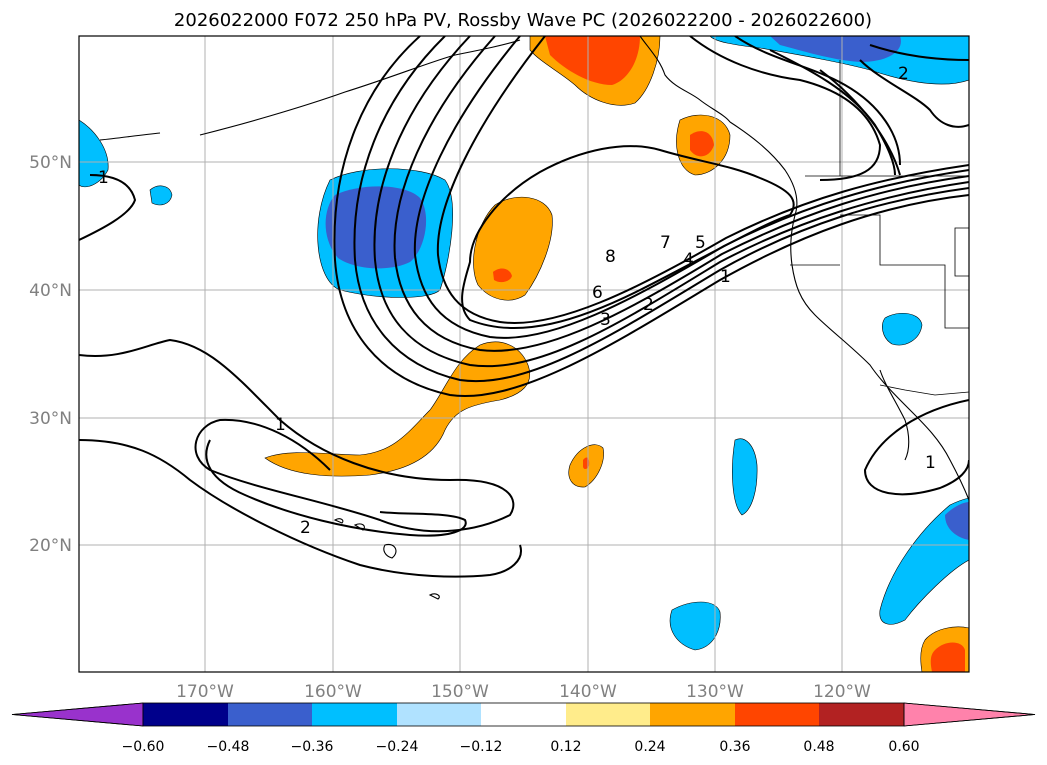 This screenshot has height=765, width=1047. Describe the element at coordinates (94, 153) in the screenshot. I see `neg-anomaly-west-edge` at that location.